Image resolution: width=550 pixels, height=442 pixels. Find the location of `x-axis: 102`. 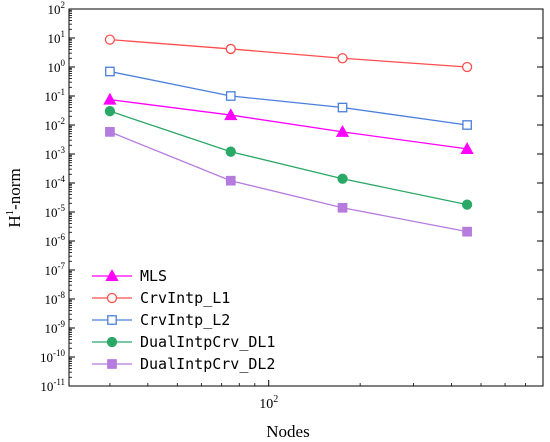

x-axis: 102 is located at coordinates (326, 396).